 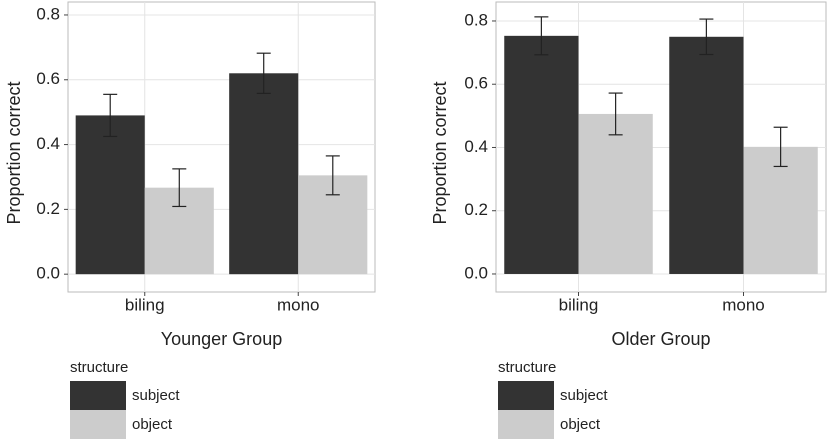 What do you see at coordinates (660, 339) in the screenshot?
I see `x-axis-title: Older Group` at bounding box center [660, 339].